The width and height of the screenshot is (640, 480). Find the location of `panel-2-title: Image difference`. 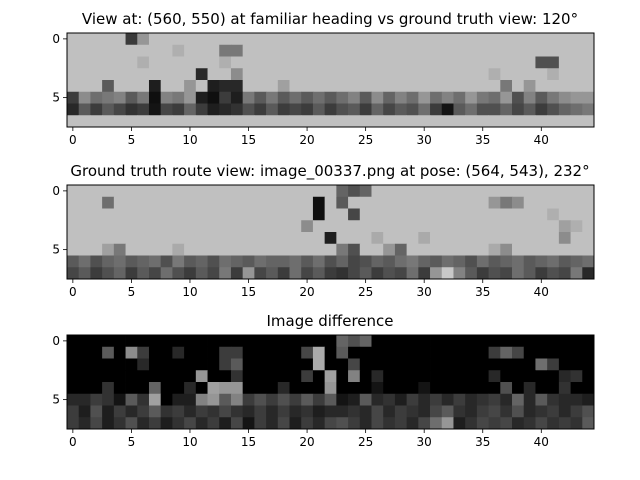

panel-2-title: Image difference is located at coordinates (329, 321).